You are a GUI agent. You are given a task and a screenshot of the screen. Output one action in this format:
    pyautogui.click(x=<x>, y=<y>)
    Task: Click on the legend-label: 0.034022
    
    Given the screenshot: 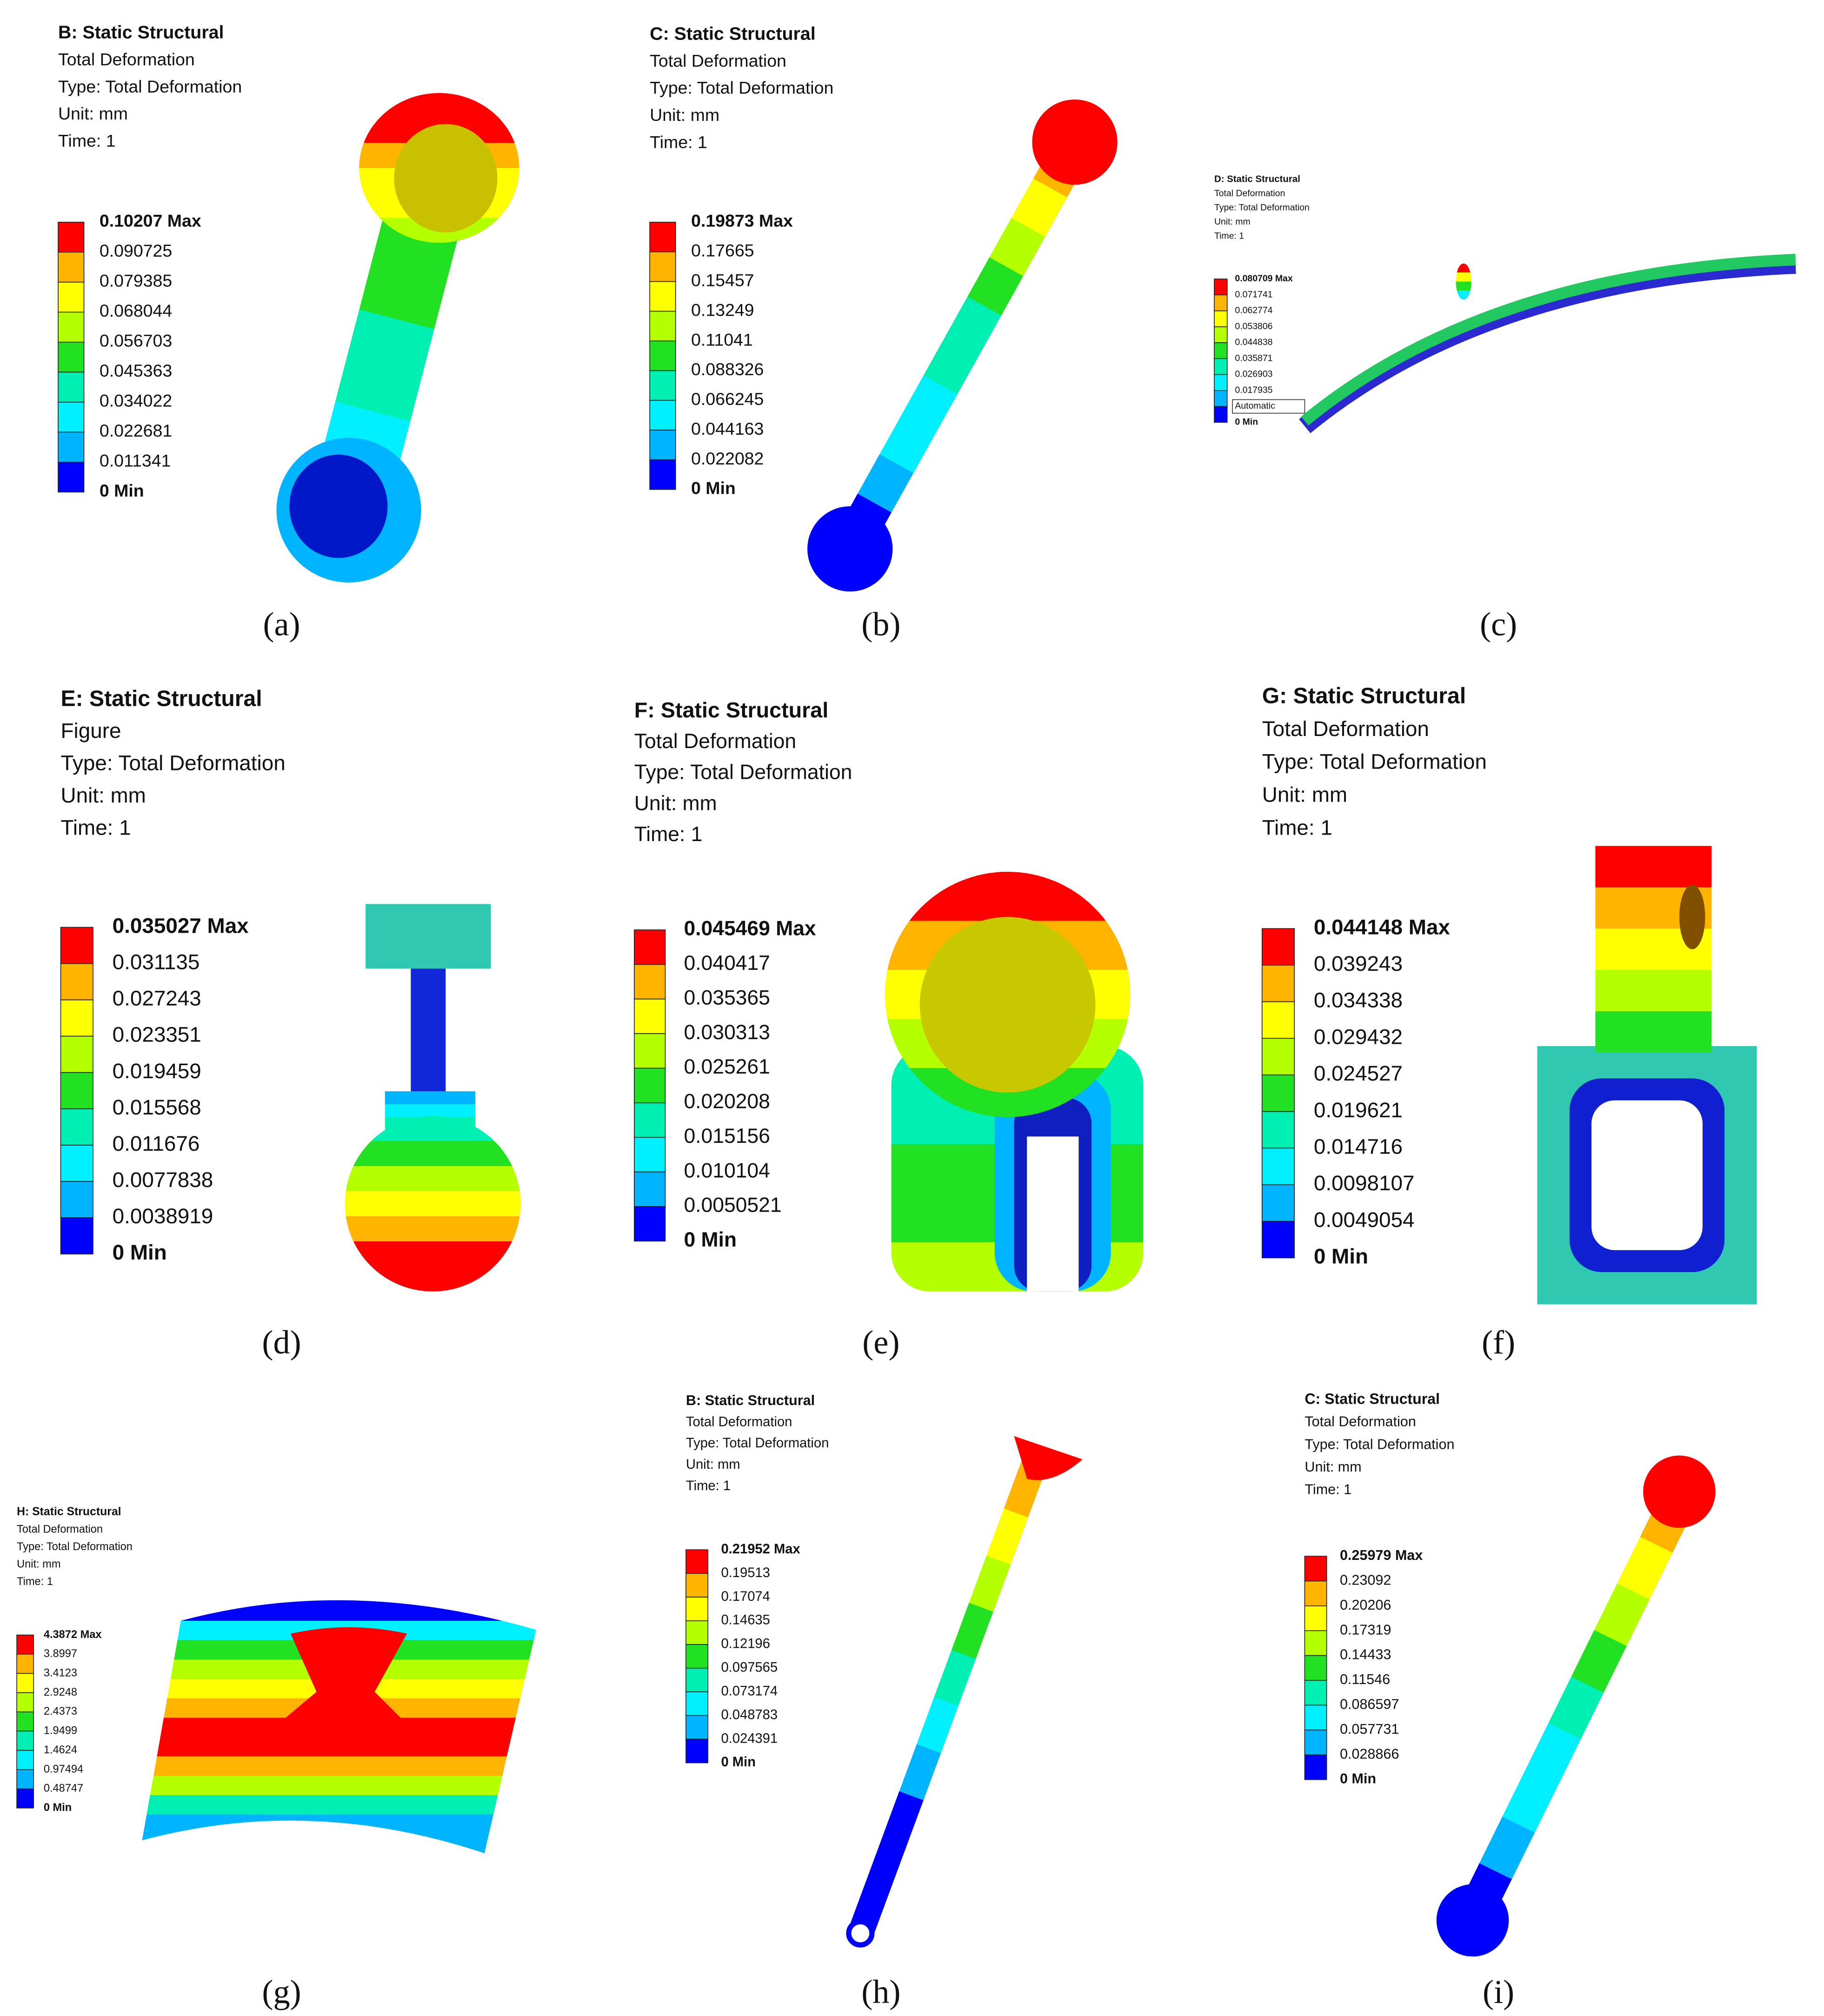 What is the action you would take?
    pyautogui.click(x=136, y=401)
    